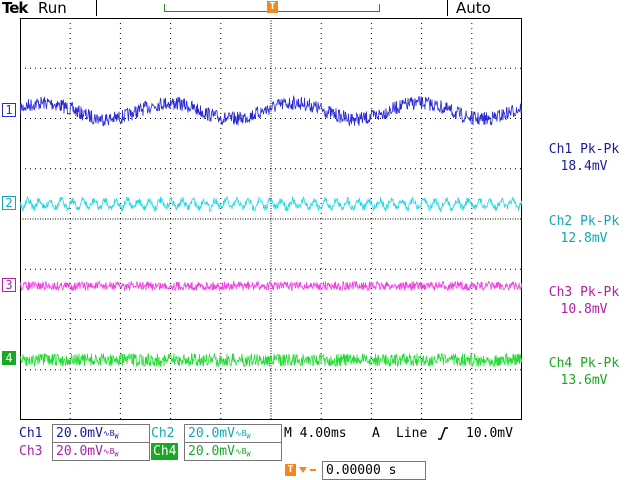 The height and width of the screenshot is (480, 640). What do you see at coordinates (15, 8) in the screenshot?
I see `brand-logo: Tek` at bounding box center [15, 8].